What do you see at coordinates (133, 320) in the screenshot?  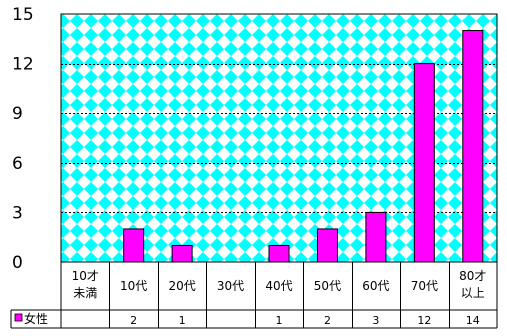 I see `table-value-1: 2` at bounding box center [133, 320].